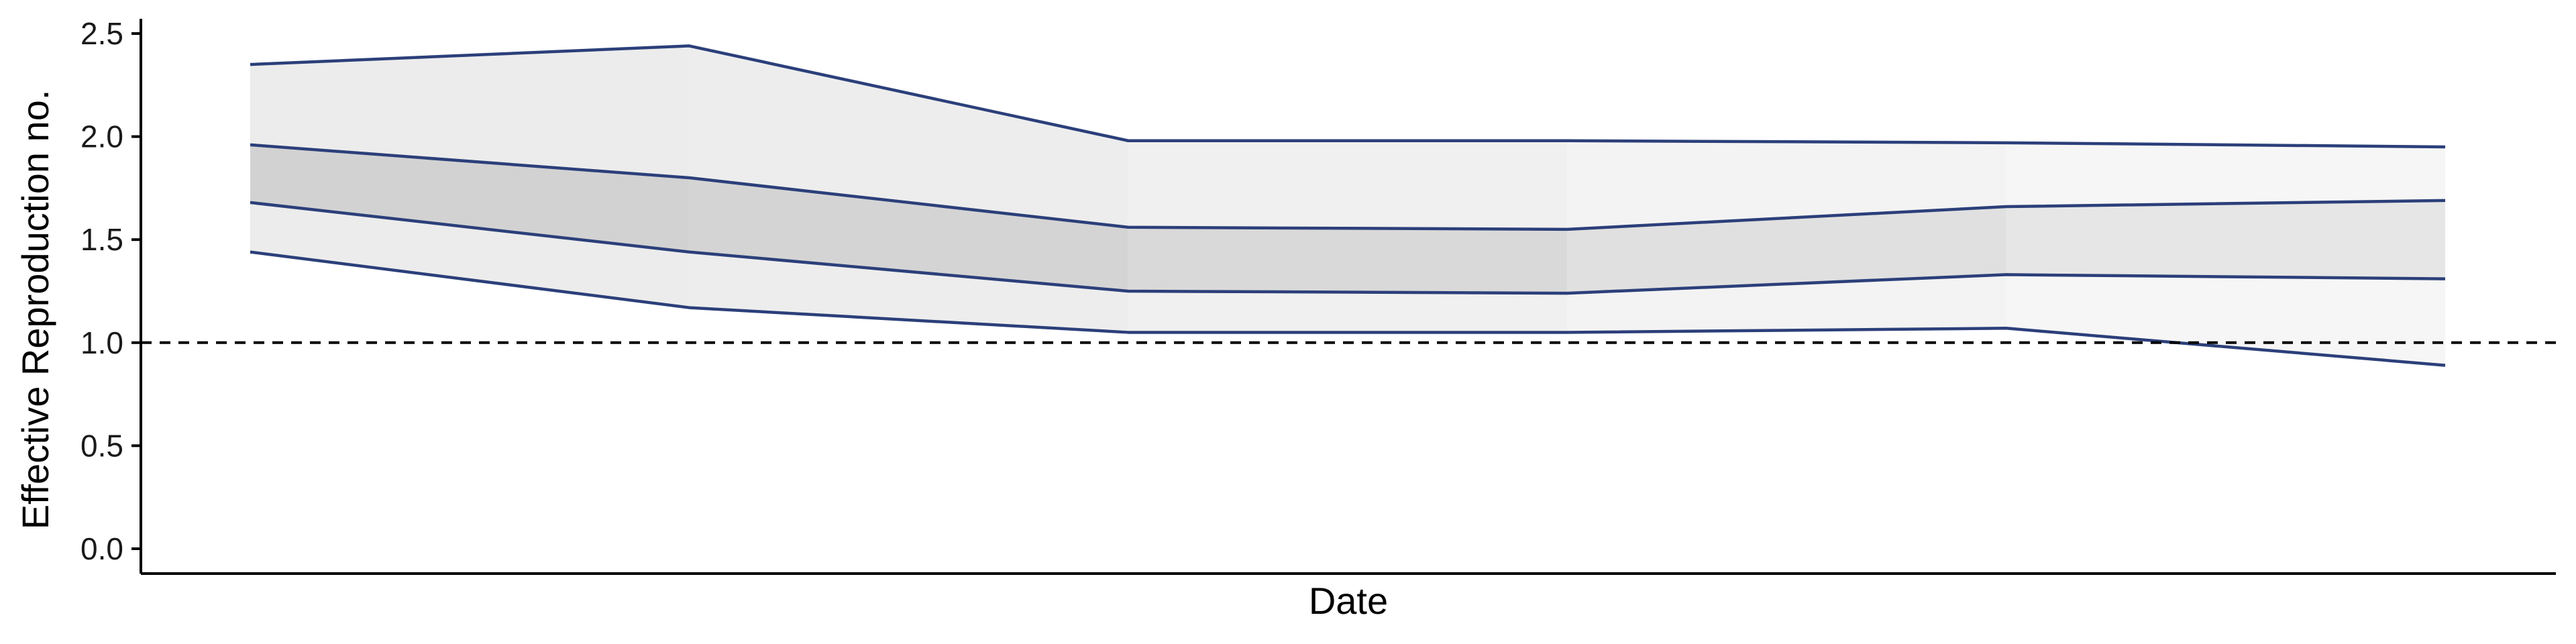  What do you see at coordinates (35, 310) in the screenshot?
I see `y-axis-label: Effective Reproduction no.` at bounding box center [35, 310].